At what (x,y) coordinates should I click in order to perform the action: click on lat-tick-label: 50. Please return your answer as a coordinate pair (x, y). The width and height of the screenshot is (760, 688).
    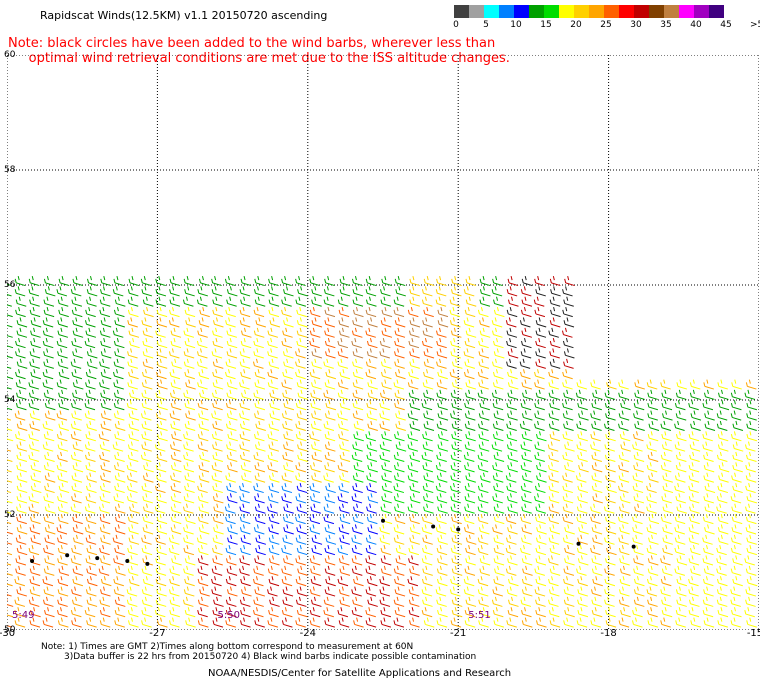
    Looking at the image, I should click on (10, 630).